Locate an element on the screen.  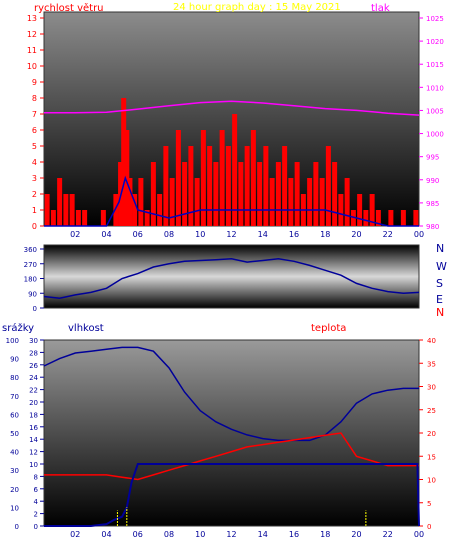
y2-tick-label: 1005 is located at coordinates (435, 111).